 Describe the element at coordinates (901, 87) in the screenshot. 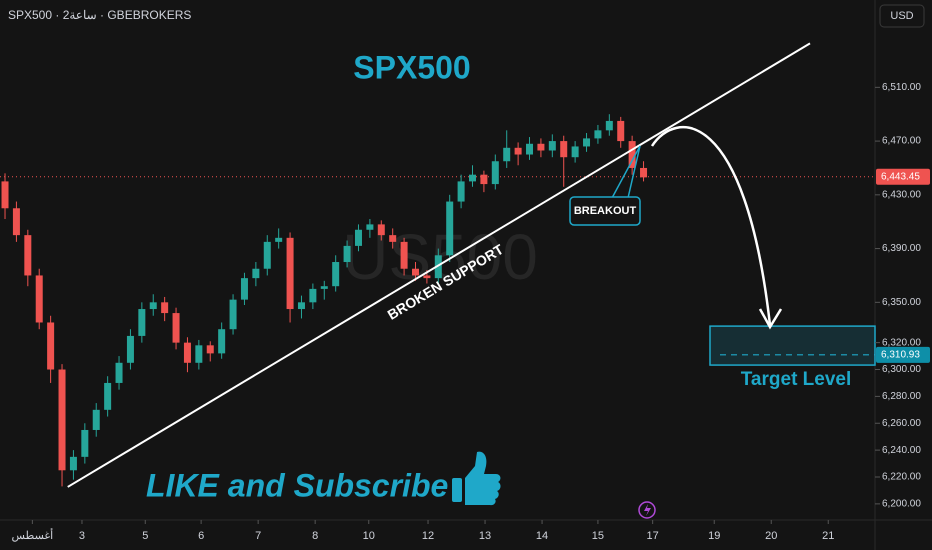

I see `y-tick-label: 6,510.00` at that location.